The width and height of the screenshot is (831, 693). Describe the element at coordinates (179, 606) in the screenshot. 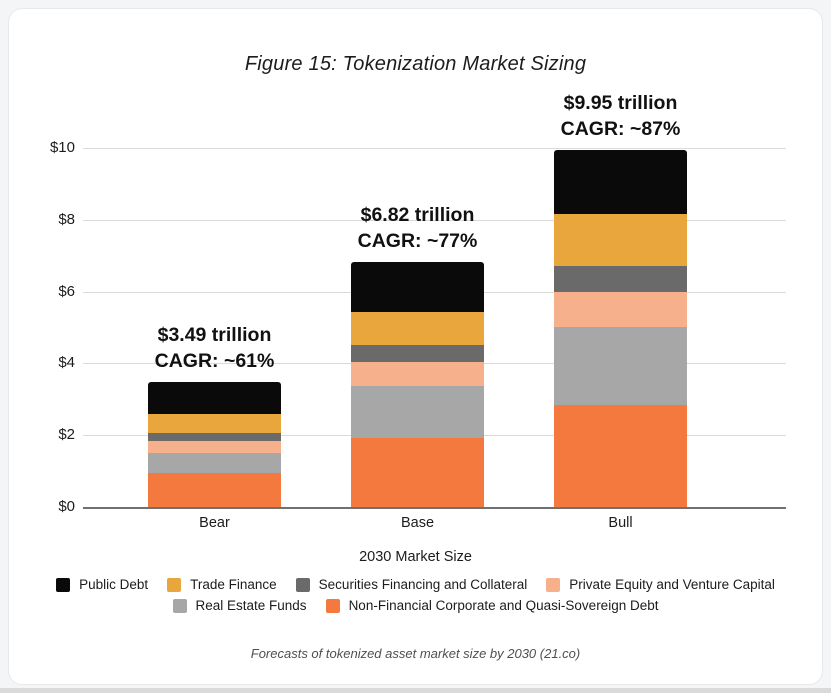

I see `legend-swatch-real-estate-funds` at that location.